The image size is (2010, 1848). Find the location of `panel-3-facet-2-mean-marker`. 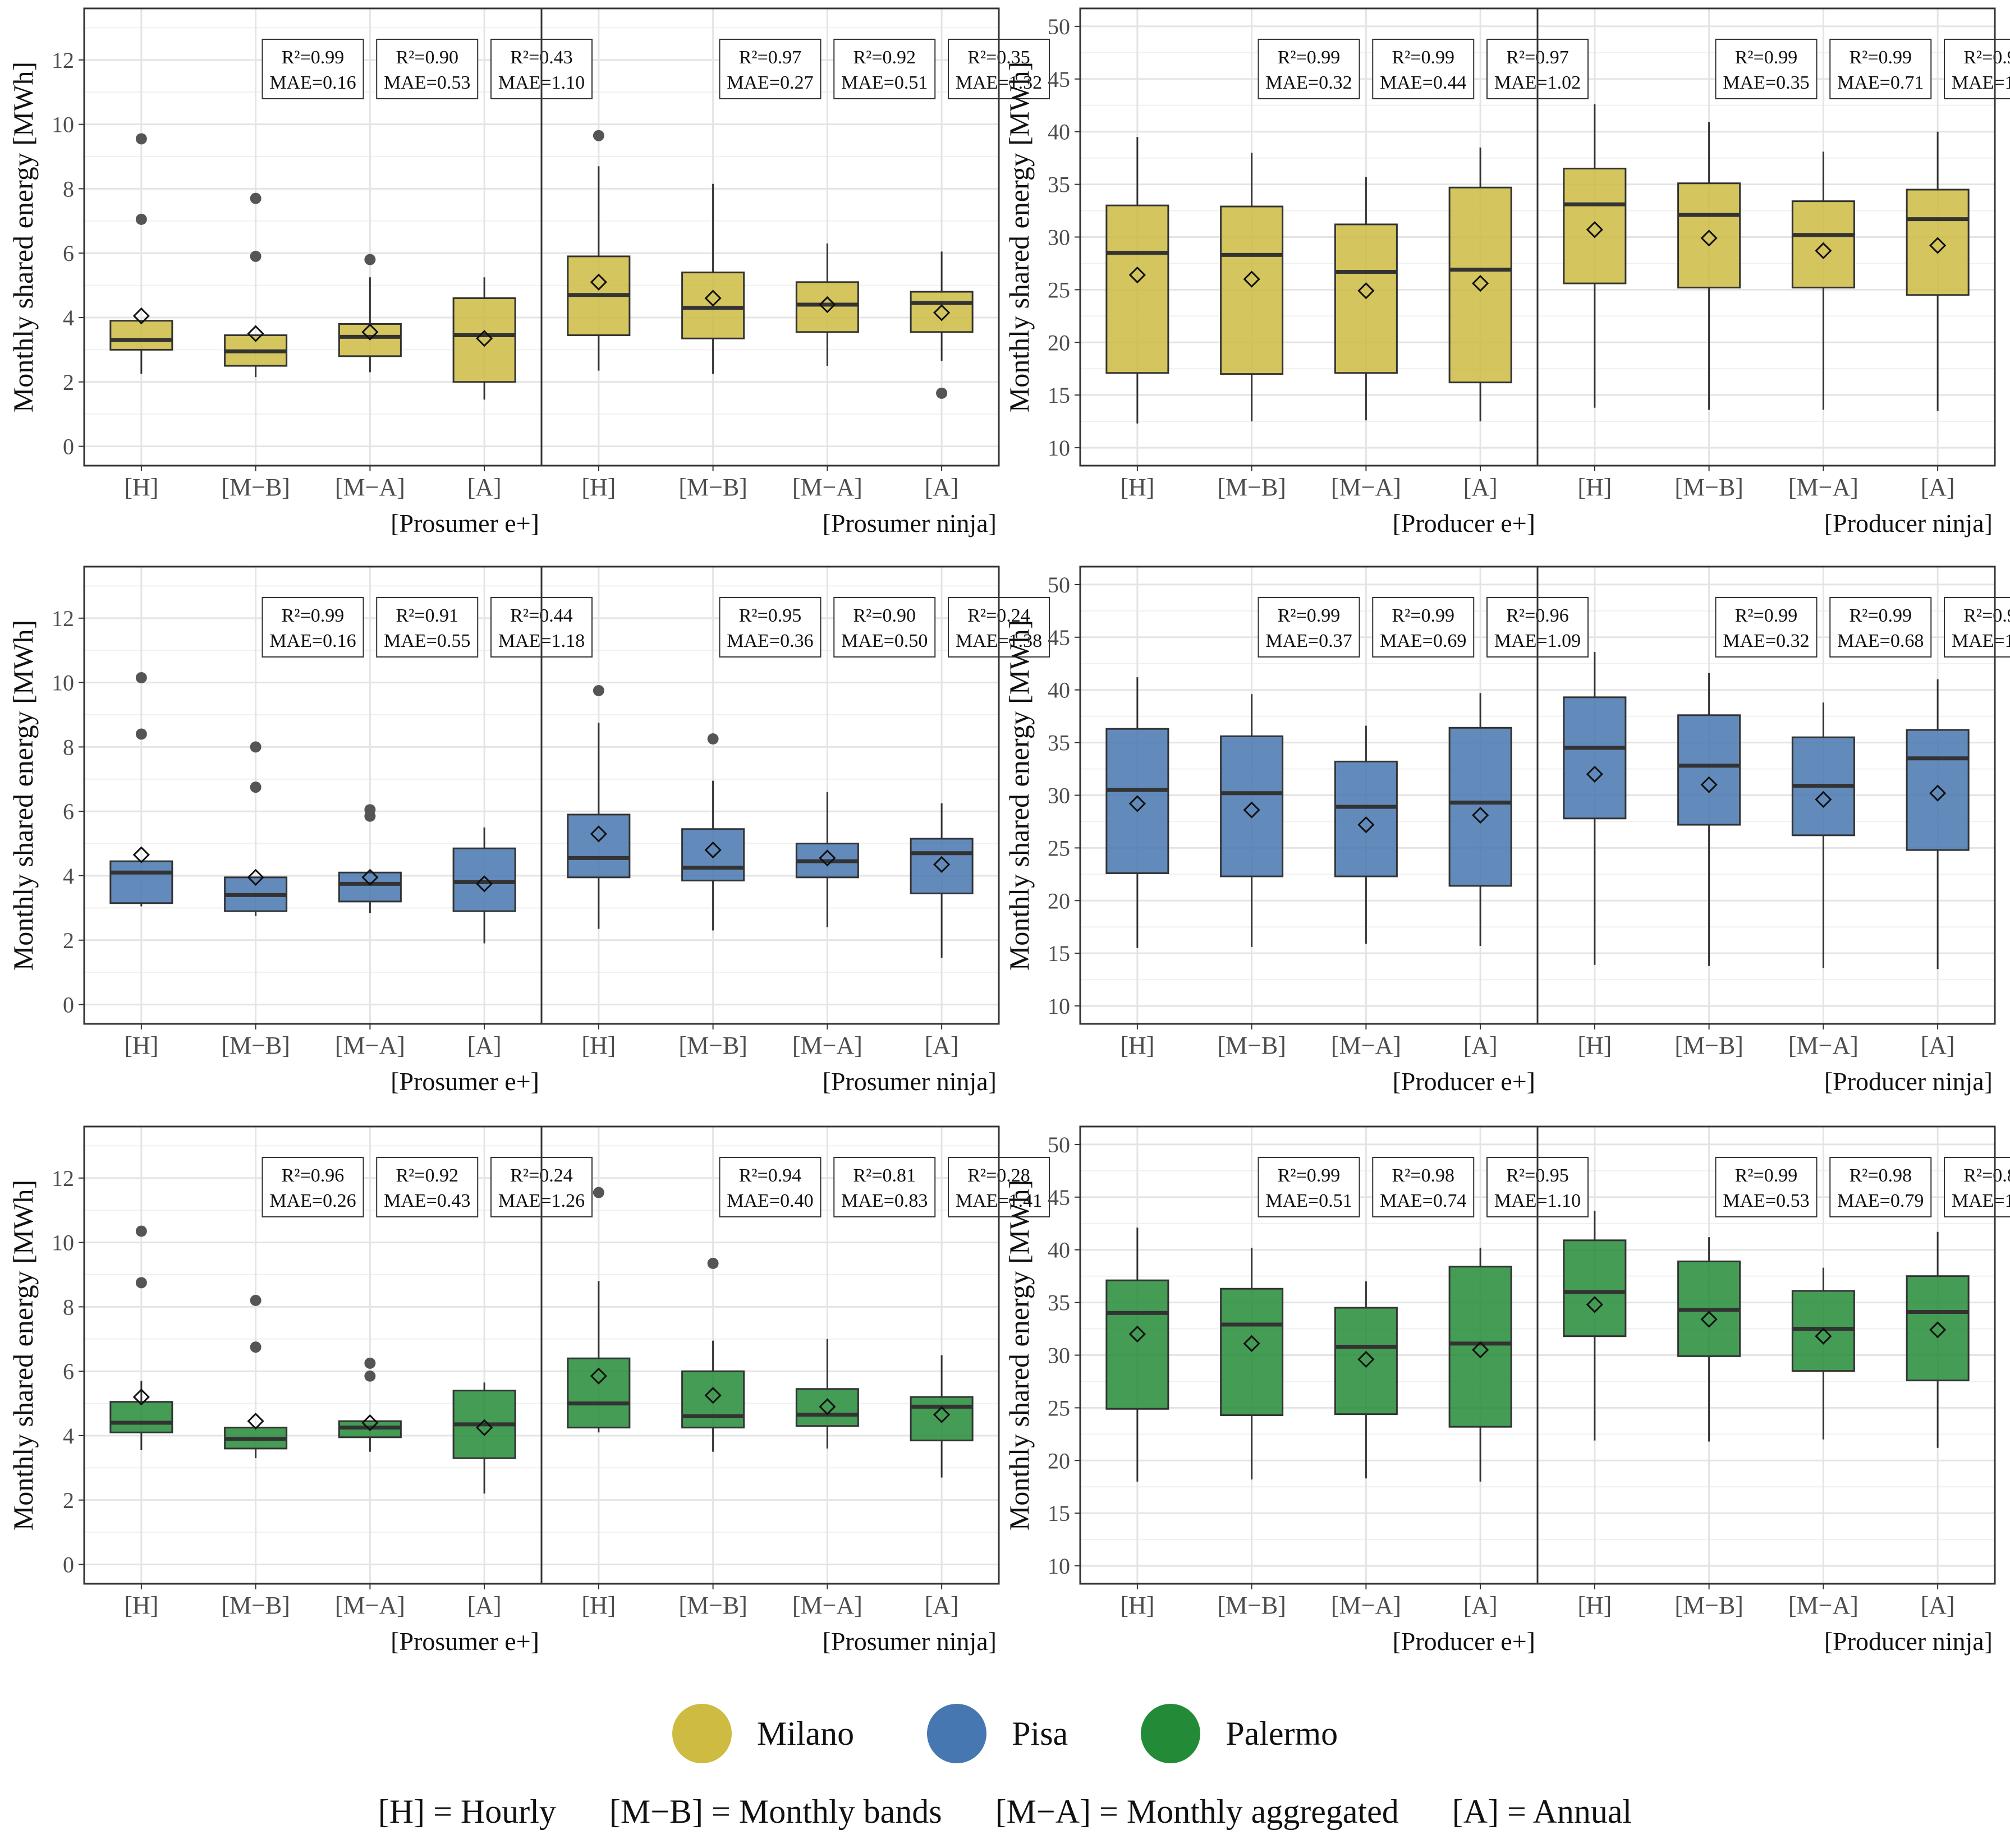

panel-3-facet-2-mean-marker is located at coordinates (942, 865).